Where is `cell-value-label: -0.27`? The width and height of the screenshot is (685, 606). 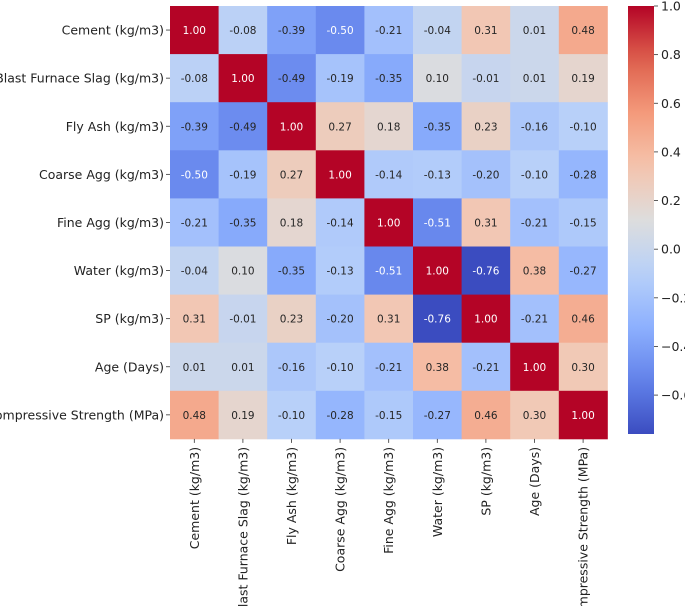 cell-value-label: -0.27 is located at coordinates (583, 272).